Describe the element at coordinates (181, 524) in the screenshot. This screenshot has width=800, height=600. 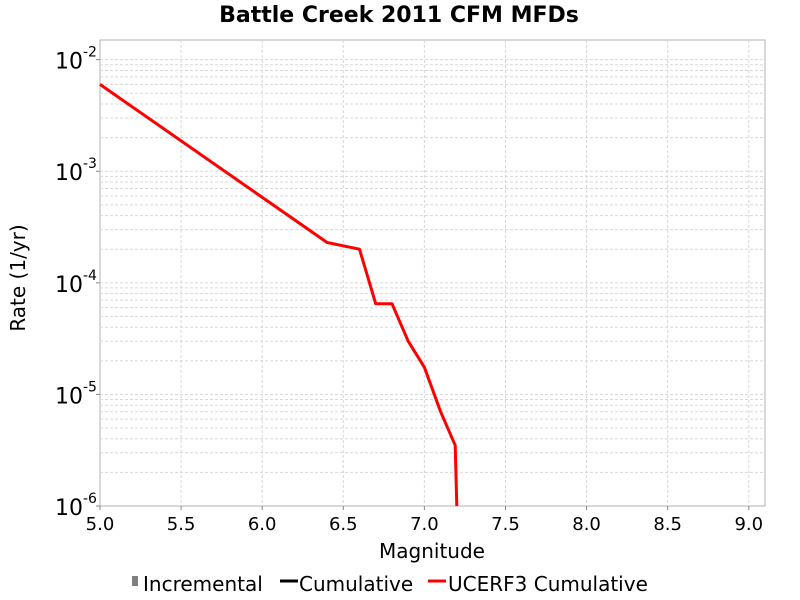
I see `x-tick-label: 5.5` at that location.